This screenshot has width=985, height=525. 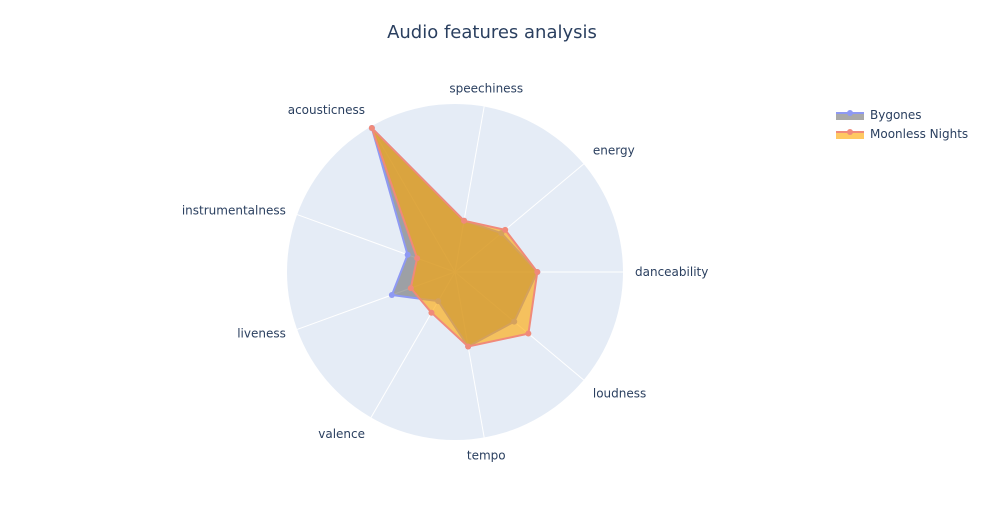 What do you see at coordinates (671, 272) in the screenshot?
I see `axis-label: danceability` at bounding box center [671, 272].